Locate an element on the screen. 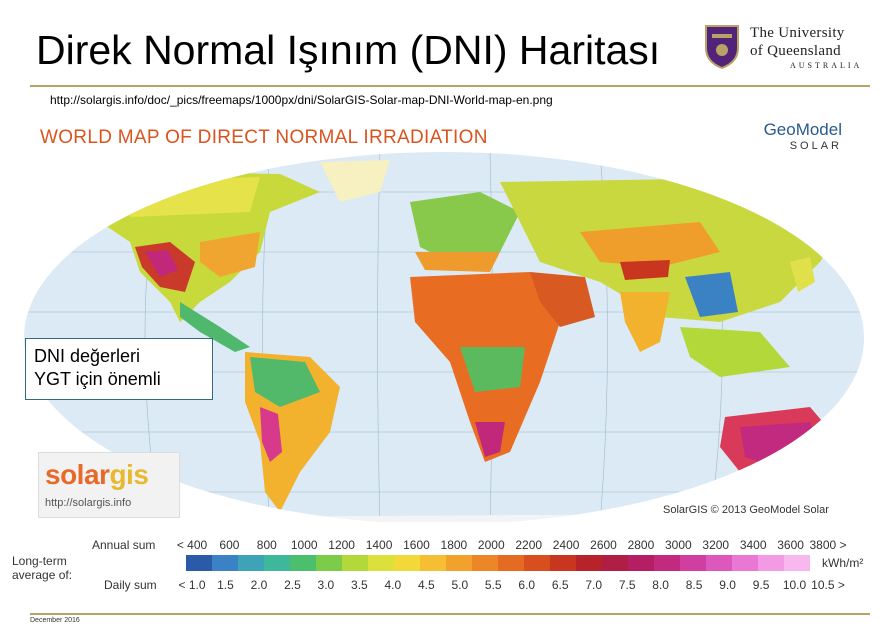  india is located at coordinates (645, 322).